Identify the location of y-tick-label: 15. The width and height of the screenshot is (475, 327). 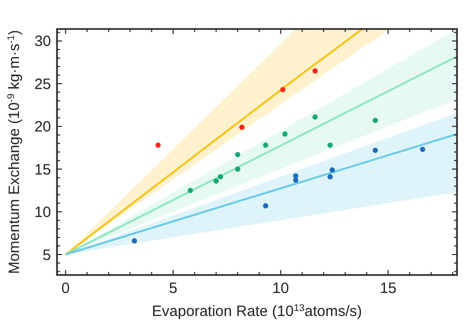
(42, 169).